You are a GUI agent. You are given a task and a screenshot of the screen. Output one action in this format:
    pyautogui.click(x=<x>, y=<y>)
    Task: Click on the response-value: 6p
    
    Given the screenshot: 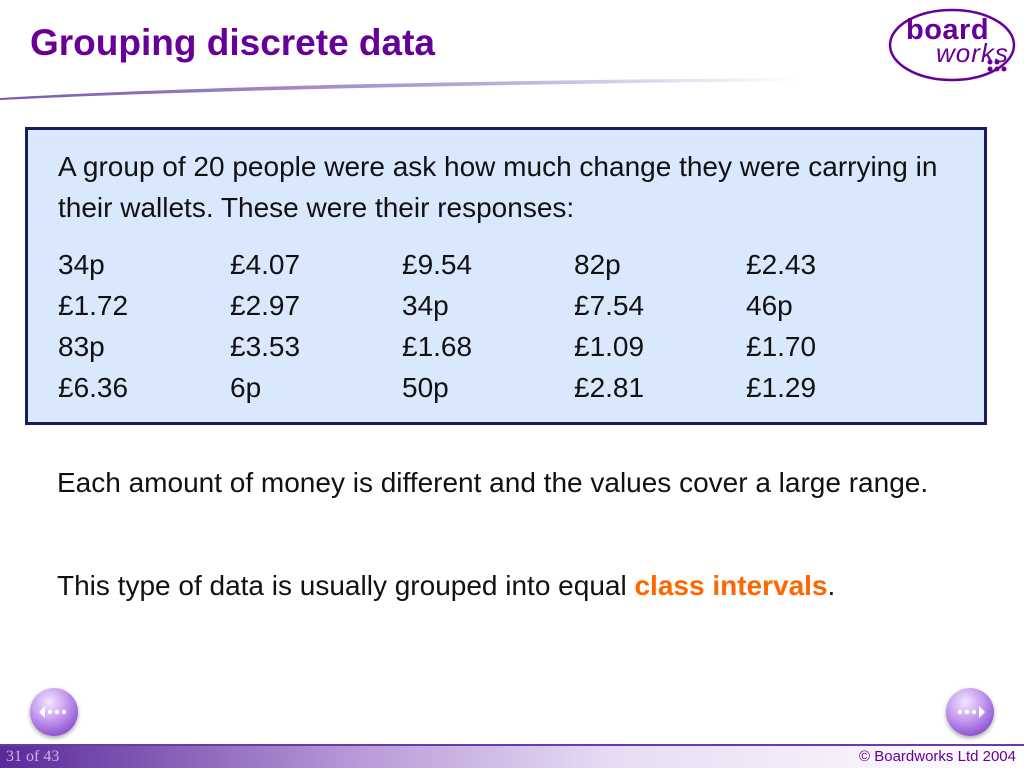 What is the action you would take?
    pyautogui.click(x=246, y=387)
    